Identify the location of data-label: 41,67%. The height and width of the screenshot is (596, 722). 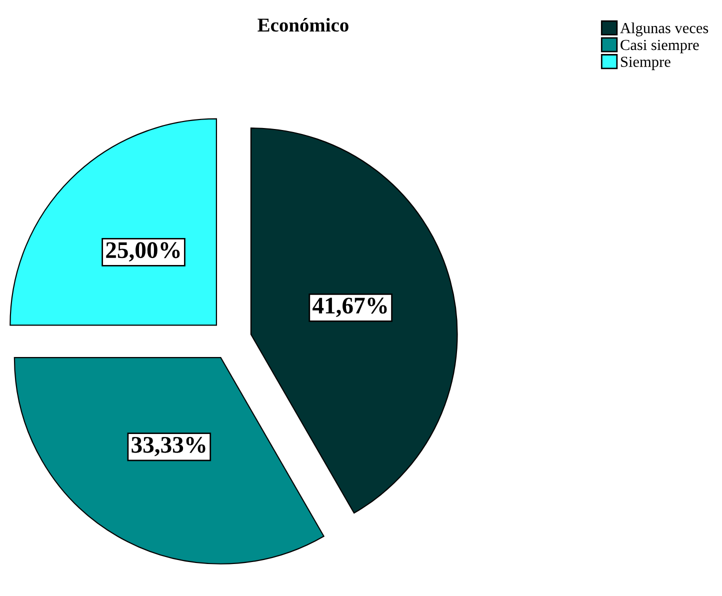
(349, 308).